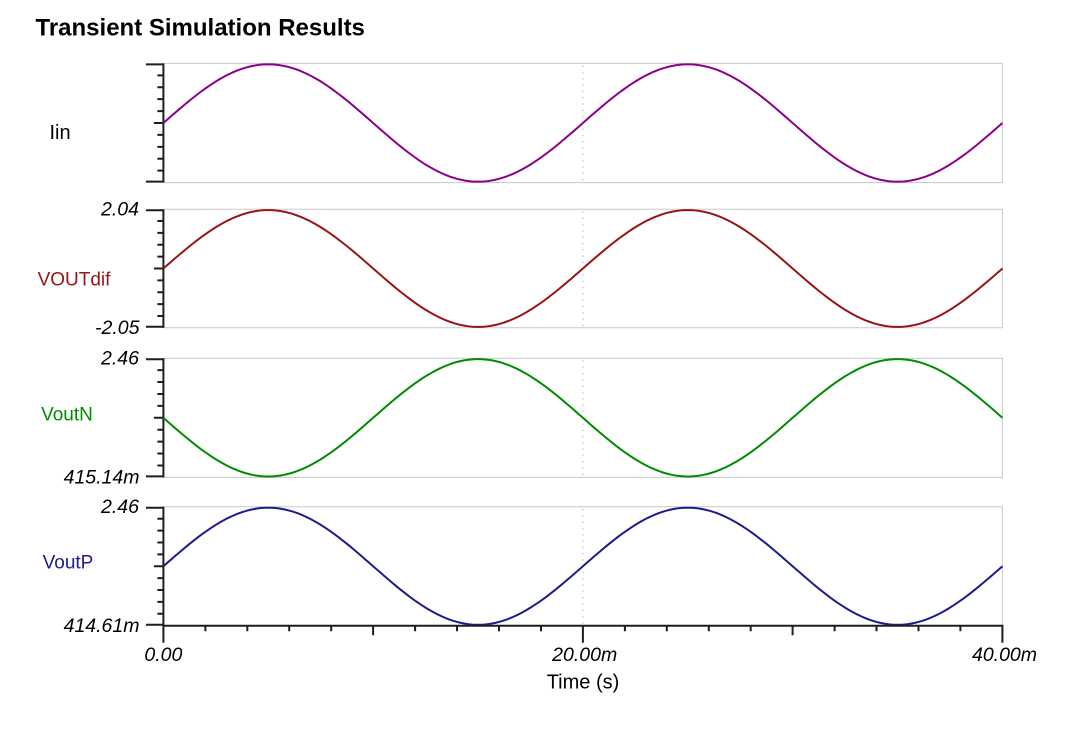 This screenshot has width=1088, height=736. I want to click on svg-text: Time (s), so click(583, 683).